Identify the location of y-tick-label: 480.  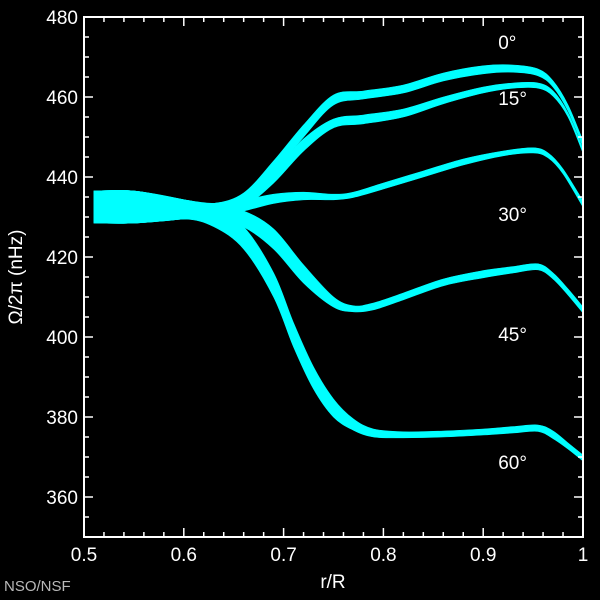
(62, 18).